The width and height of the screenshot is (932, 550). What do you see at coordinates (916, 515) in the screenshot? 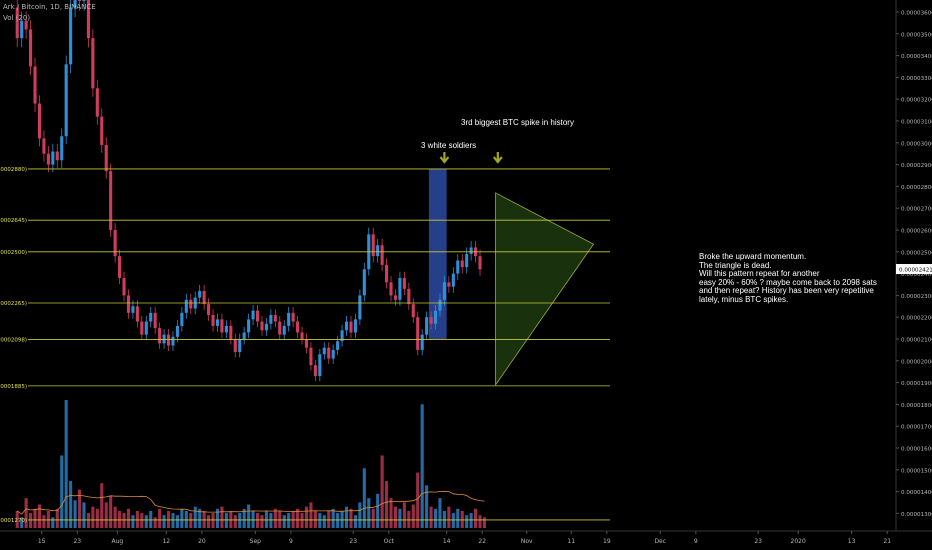
I see `price-tick-label: 0.00001300` at bounding box center [916, 515].